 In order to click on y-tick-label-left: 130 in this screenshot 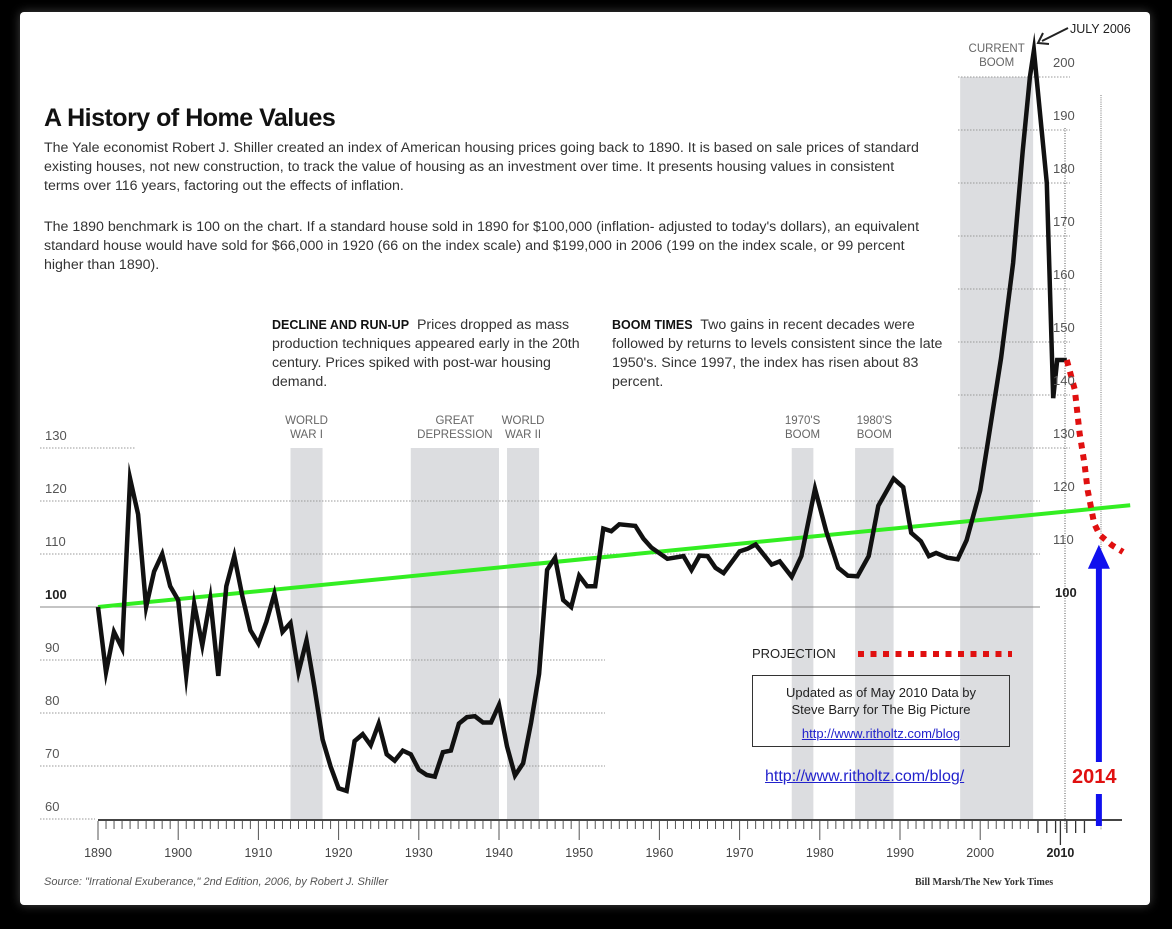, I will do `click(56, 435)`.